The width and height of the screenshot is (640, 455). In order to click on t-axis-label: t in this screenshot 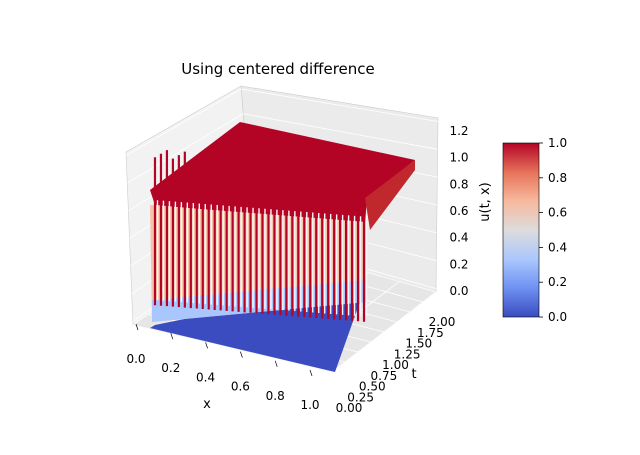, I will do `click(413, 374)`.